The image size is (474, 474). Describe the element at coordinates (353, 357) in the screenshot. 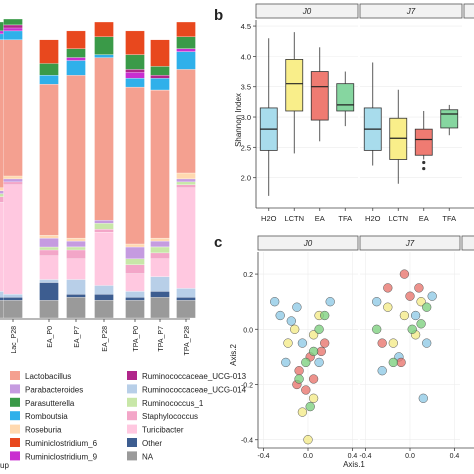

I see `panel-c-points` at that location.